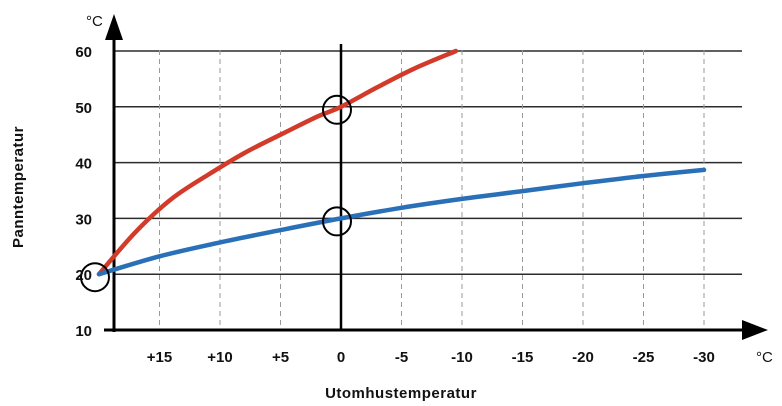 The width and height of the screenshot is (782, 406). Describe the element at coordinates (83, 164) in the screenshot. I see `y-tick-label: 40` at that location.